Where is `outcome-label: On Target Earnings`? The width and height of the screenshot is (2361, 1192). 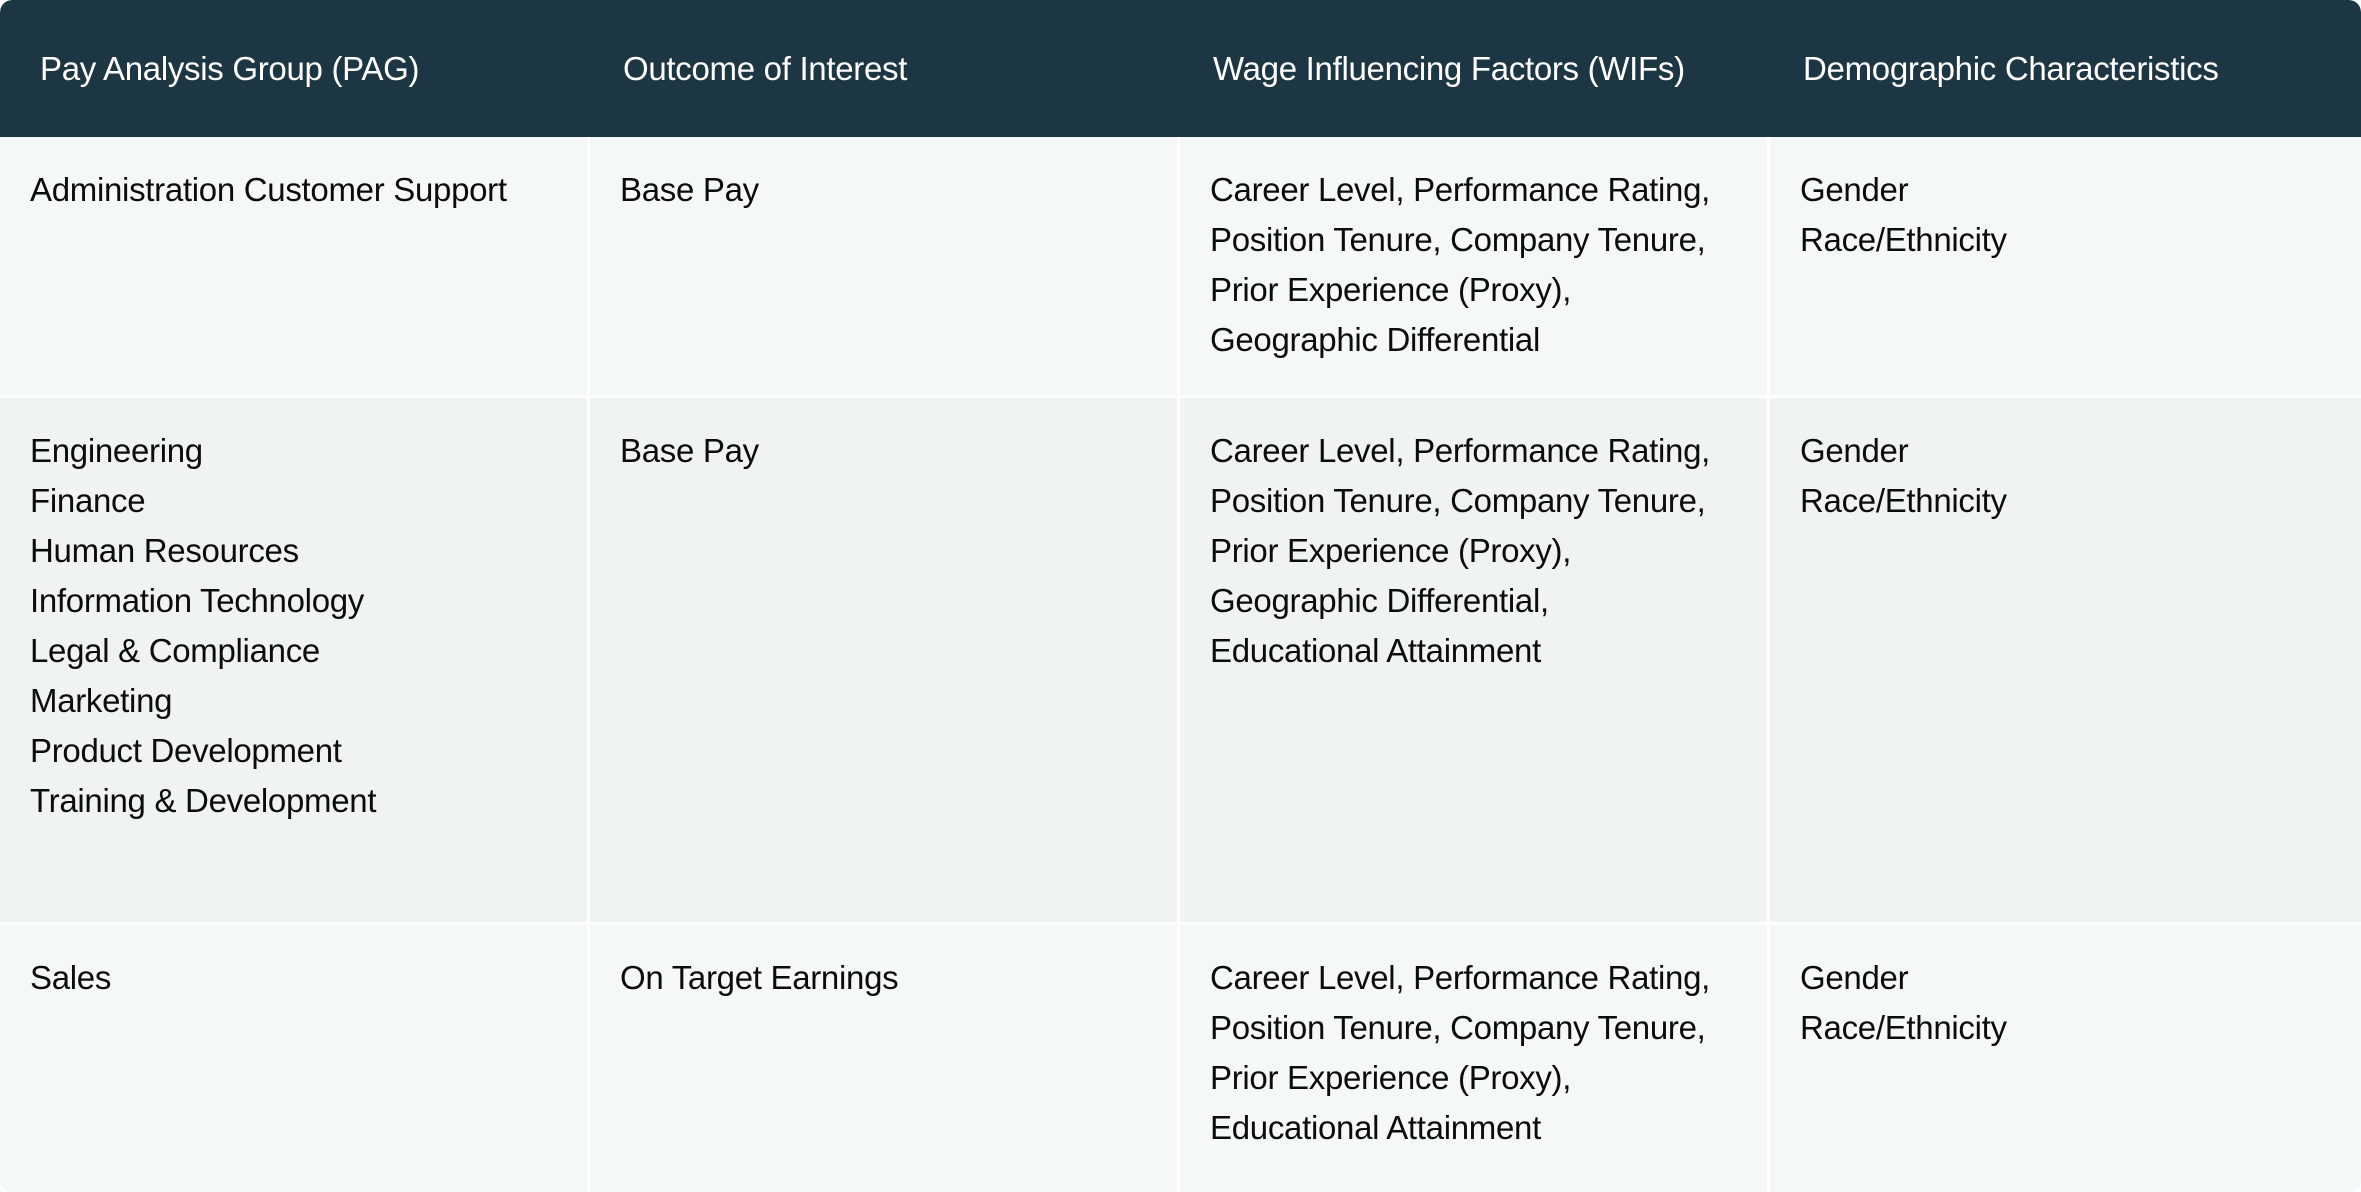
outcome-label: On Target Earnings is located at coordinates (759, 977).